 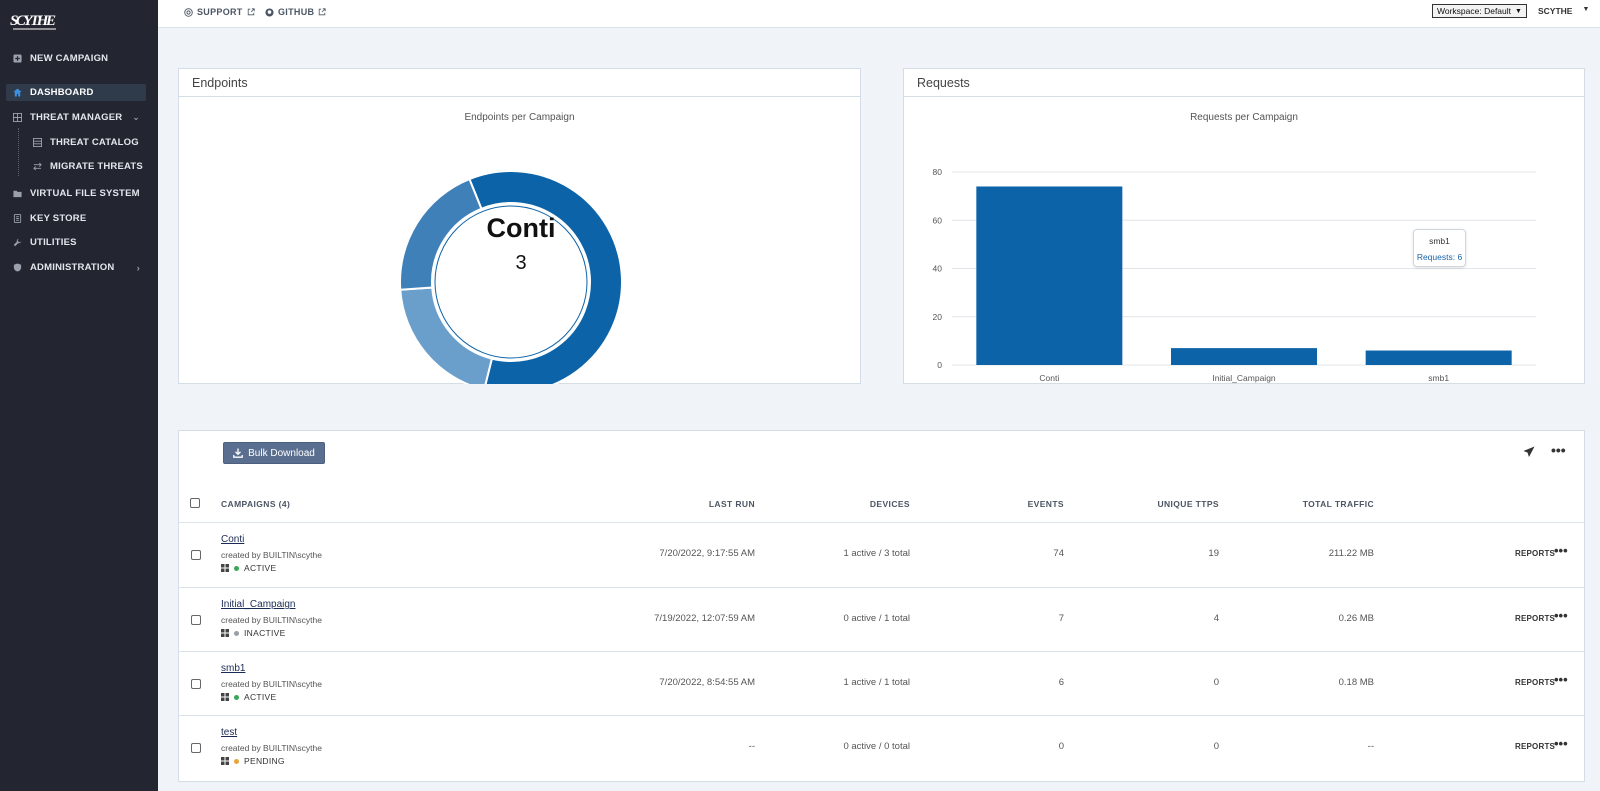 What do you see at coordinates (219, 12) in the screenshot?
I see `support-link: SUPPORT` at bounding box center [219, 12].